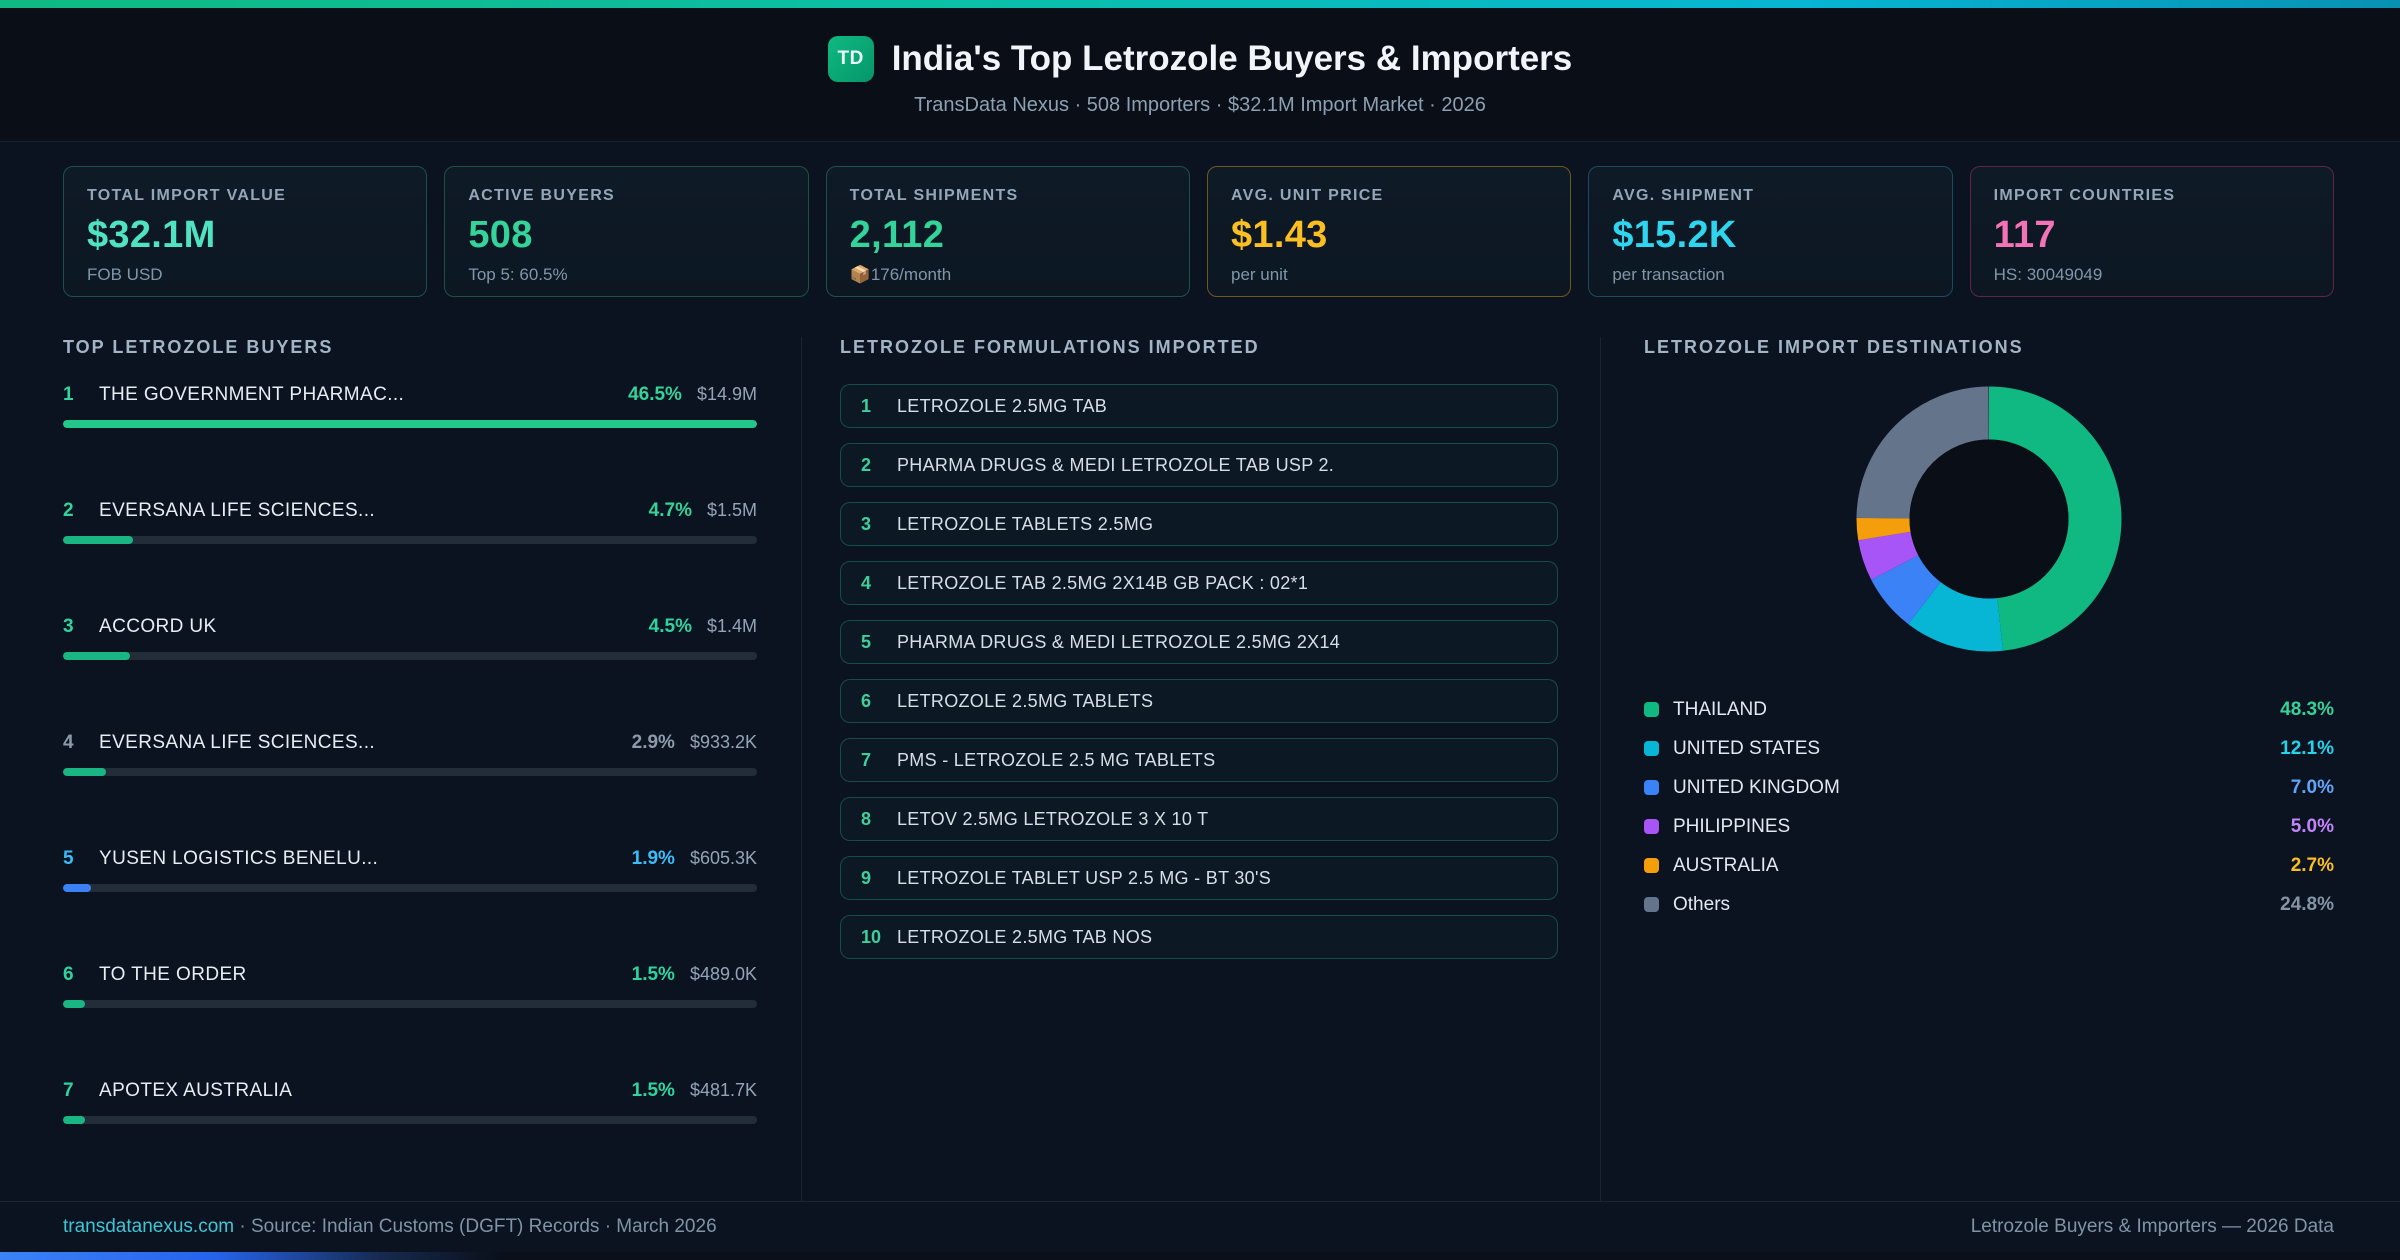 The height and width of the screenshot is (1260, 2400). I want to click on buyer-rank: 5, so click(68, 858).